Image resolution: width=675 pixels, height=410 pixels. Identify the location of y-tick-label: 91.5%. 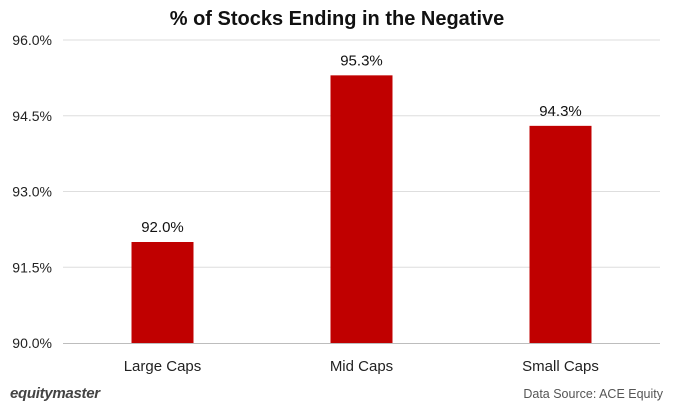
(32, 267).